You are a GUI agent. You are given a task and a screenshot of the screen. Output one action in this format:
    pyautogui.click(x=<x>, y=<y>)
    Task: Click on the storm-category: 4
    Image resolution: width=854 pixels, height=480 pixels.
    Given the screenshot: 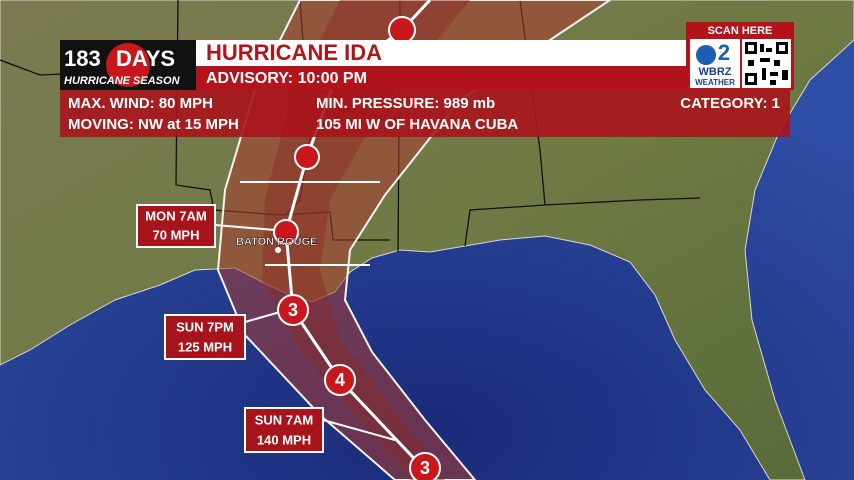 What is the action you would take?
    pyautogui.click(x=340, y=380)
    